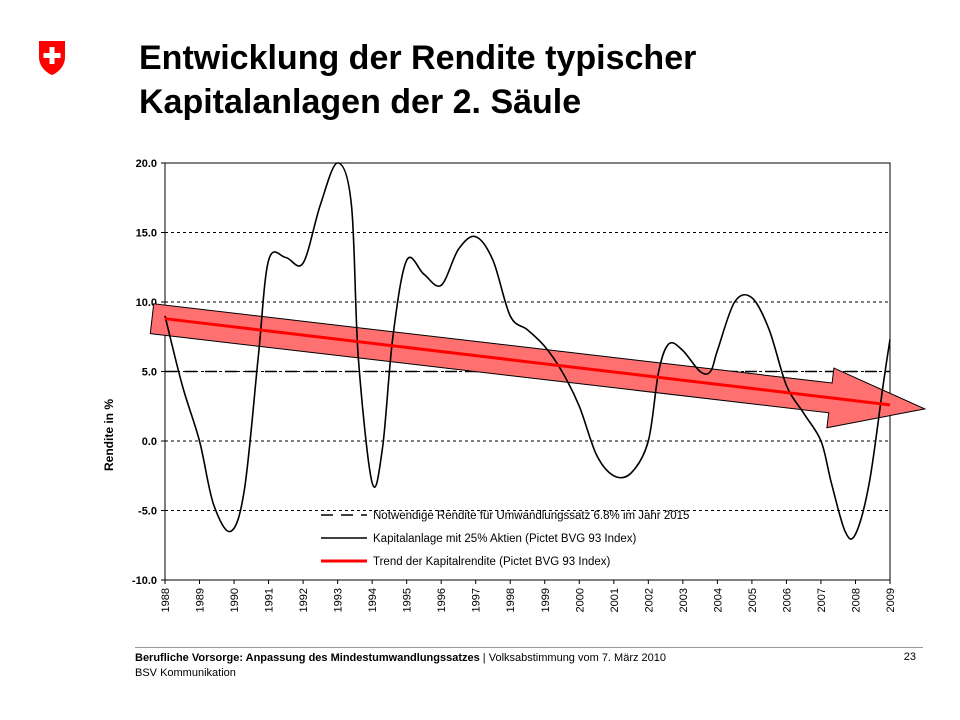 Image resolution: width=960 pixels, height=720 pixels. What do you see at coordinates (527, 362) in the screenshot?
I see `series-trend` at bounding box center [527, 362].